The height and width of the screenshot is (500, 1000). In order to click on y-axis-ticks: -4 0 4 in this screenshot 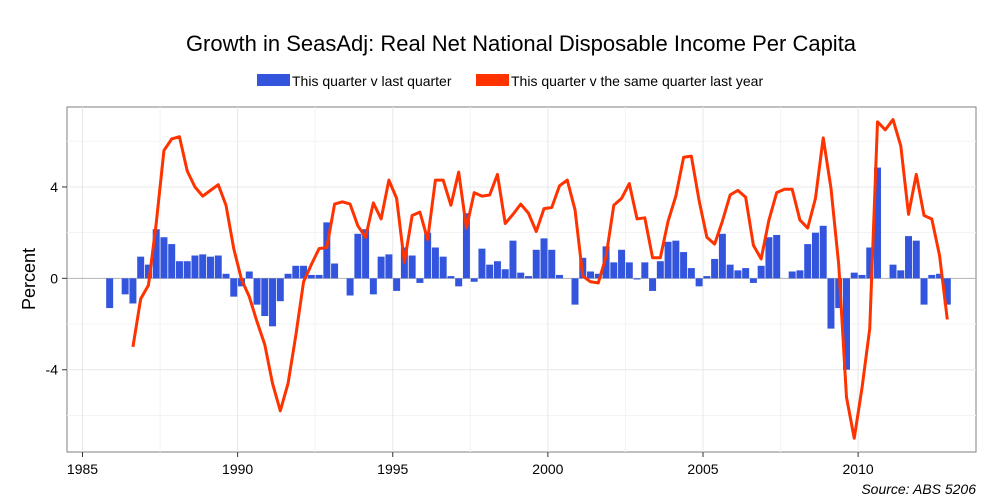, I will do `click(56, 278)`.